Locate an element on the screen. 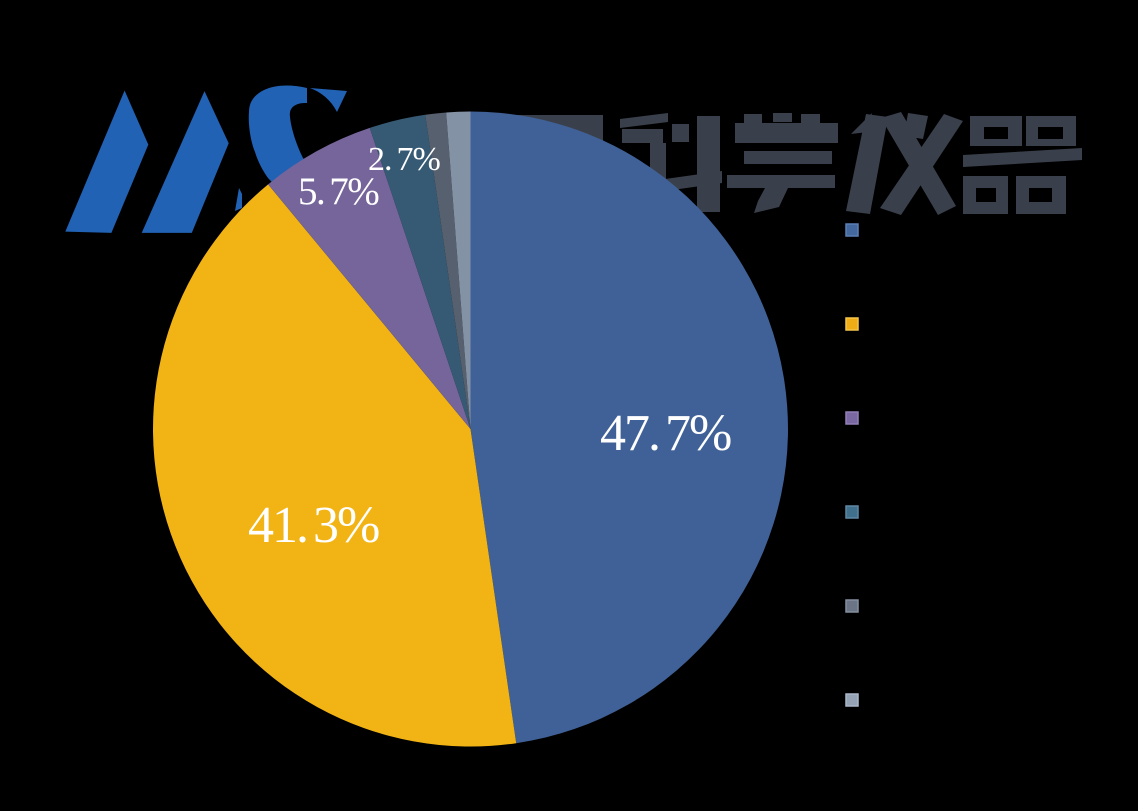 Image resolution: width=1138 pixels, height=811 pixels. svg-text:41.3%: 41. 3% is located at coordinates (313, 525).